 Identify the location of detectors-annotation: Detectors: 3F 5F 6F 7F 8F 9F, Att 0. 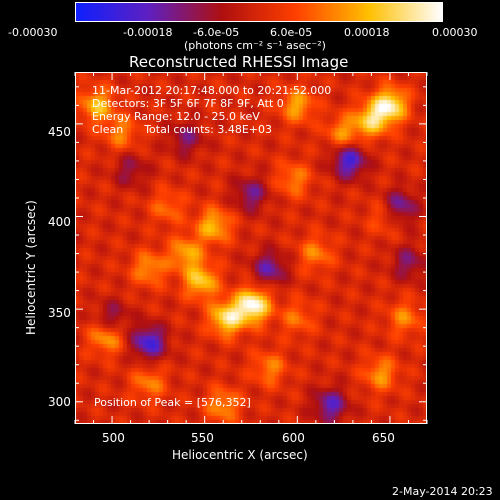
(188, 103).